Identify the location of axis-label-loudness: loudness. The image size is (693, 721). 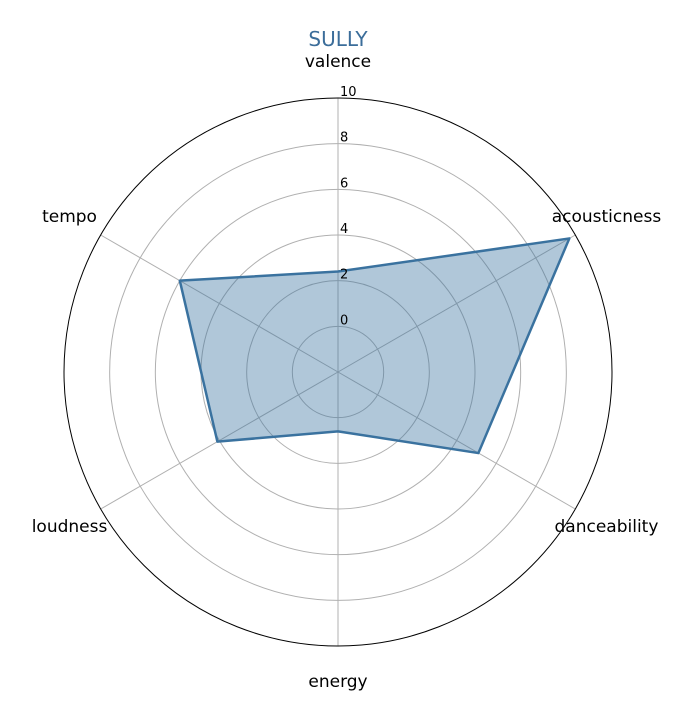
(70, 527).